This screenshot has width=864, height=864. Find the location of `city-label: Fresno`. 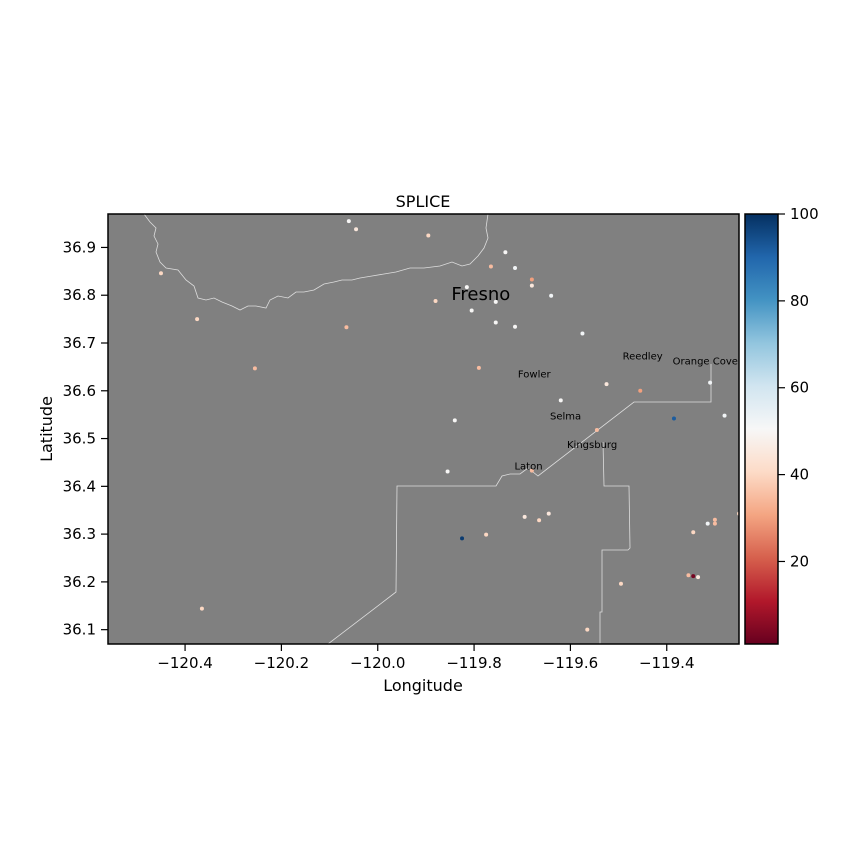

city-label: Fresno is located at coordinates (480, 294).